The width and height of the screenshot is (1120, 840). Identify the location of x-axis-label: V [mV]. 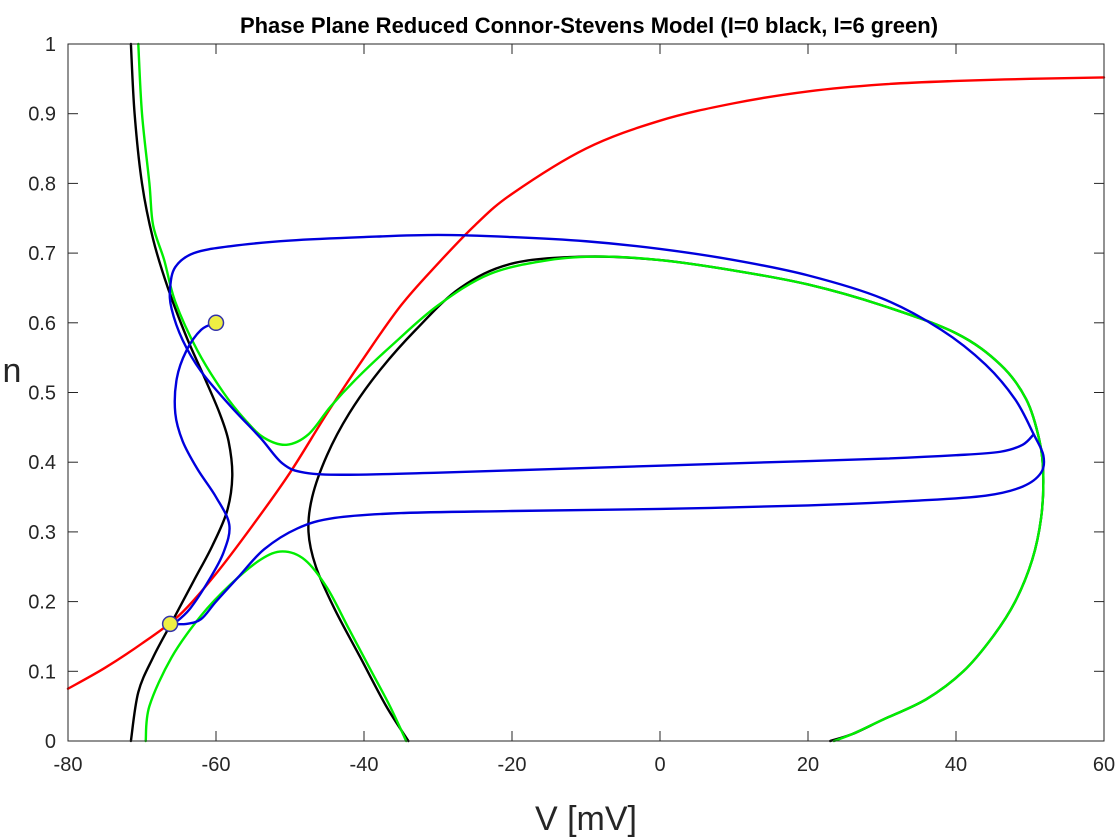
(586, 819).